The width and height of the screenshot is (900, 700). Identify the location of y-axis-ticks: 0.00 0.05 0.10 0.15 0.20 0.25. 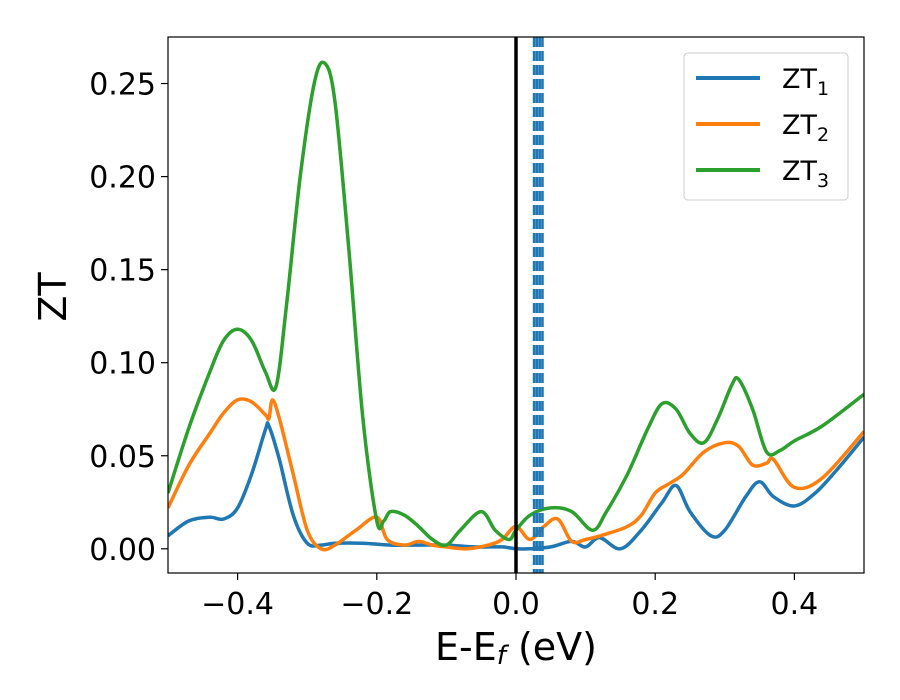
(128, 318).